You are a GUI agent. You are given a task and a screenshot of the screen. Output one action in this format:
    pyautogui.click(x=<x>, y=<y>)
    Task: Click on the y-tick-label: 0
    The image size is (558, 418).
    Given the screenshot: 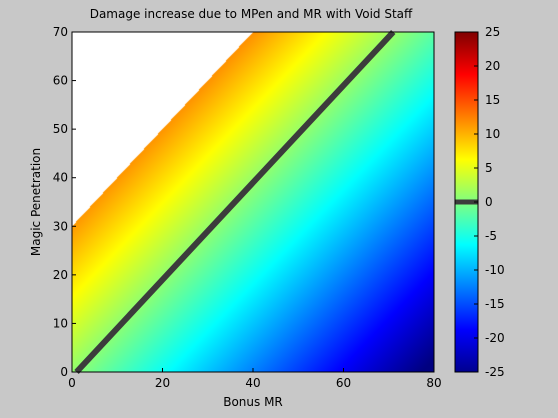 What is the action you would take?
    pyautogui.click(x=64, y=372)
    